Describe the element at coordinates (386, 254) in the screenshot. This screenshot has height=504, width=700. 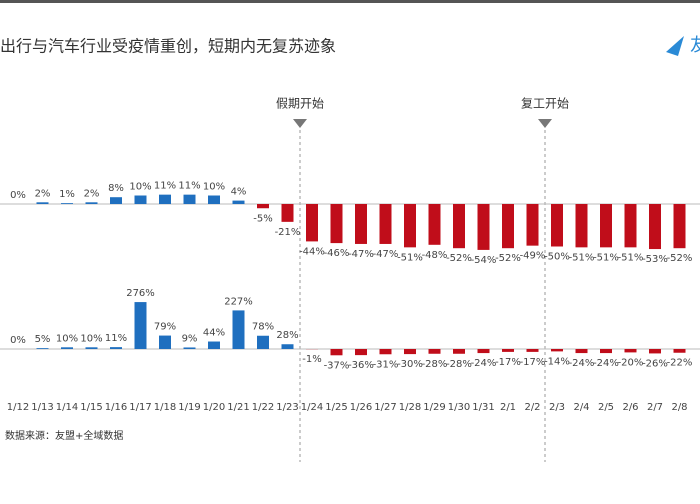
I see `data-label: -47%` at that location.